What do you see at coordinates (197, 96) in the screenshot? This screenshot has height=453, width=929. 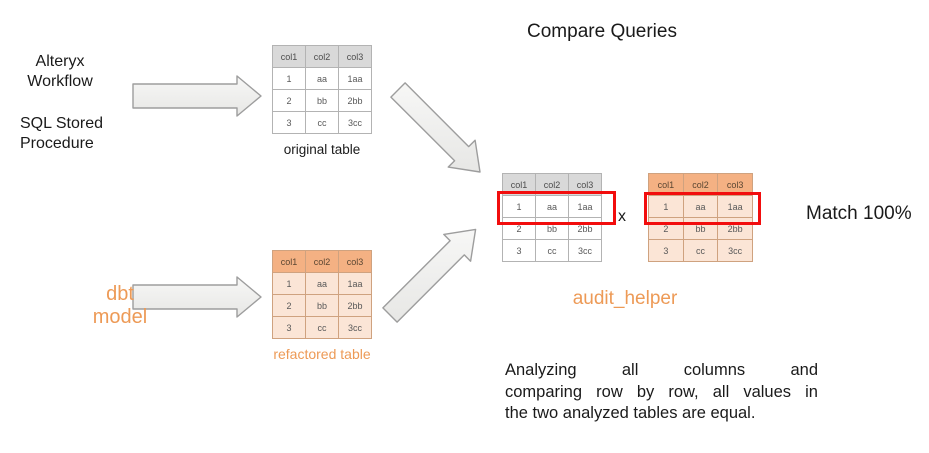 I see `top-flow-arrow-right-icon` at bounding box center [197, 96].